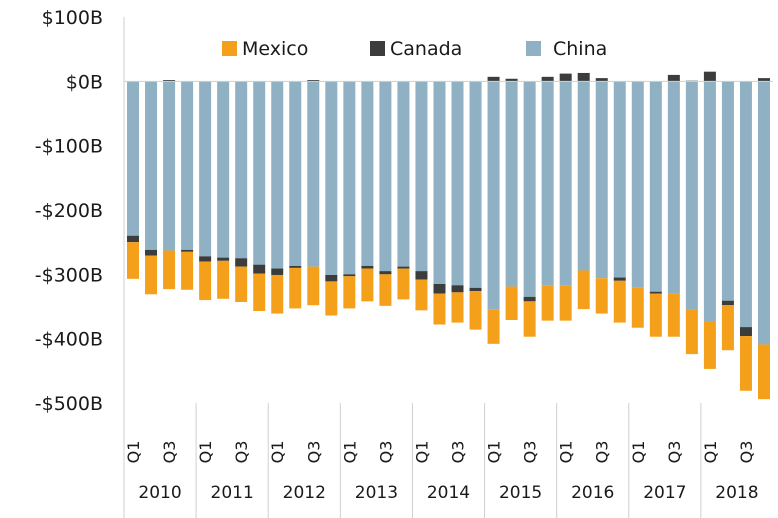 The image size is (778, 518). Describe the element at coordinates (151, 165) in the screenshot. I see `bar-china-2010-q2` at that location.